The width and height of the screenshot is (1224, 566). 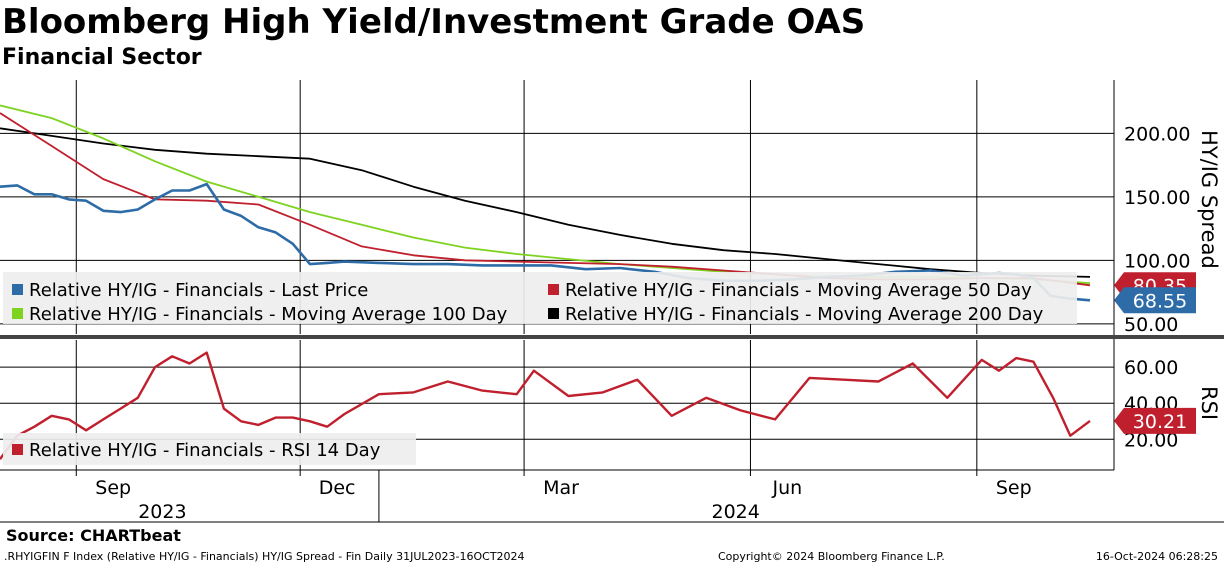 I want to click on legend-entry: Relative HY/IG - Financials - Last Price, so click(x=198, y=290).